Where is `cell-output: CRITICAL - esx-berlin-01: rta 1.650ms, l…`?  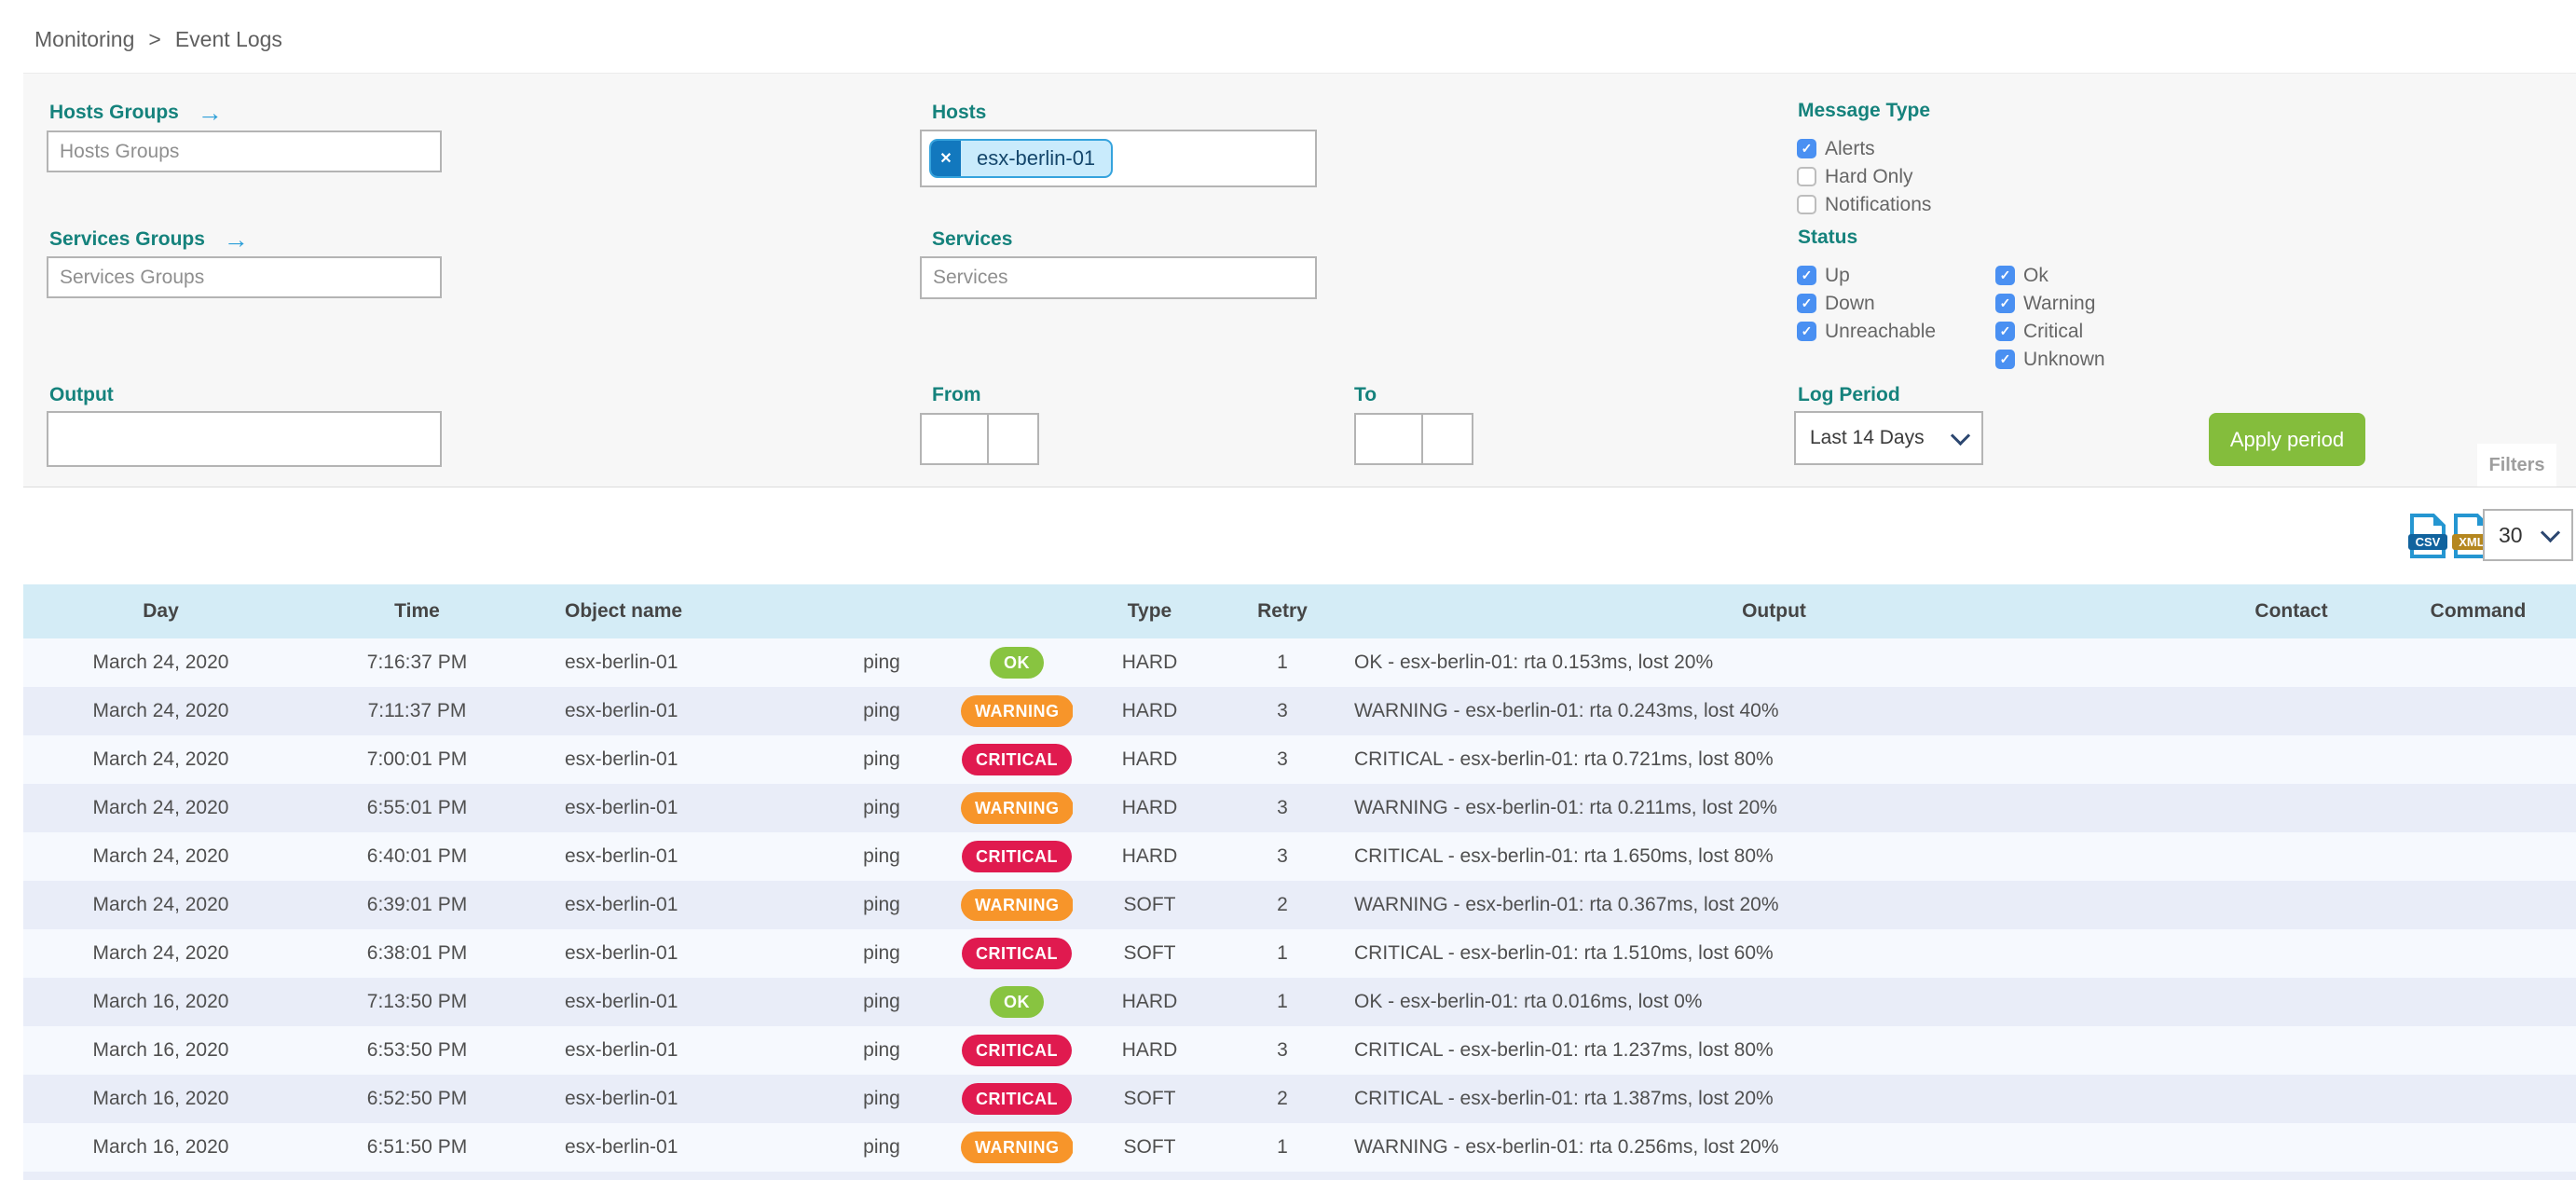 cell-output: CRITICAL - esx-berlin-01: rta 1.650ms, l… is located at coordinates (1564, 856).